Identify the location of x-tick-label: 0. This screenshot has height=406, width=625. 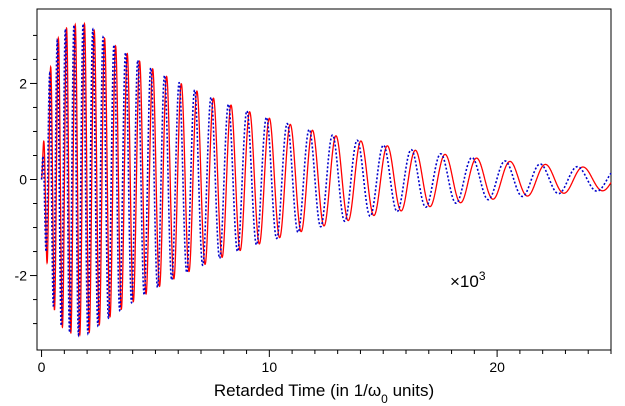
(42, 367).